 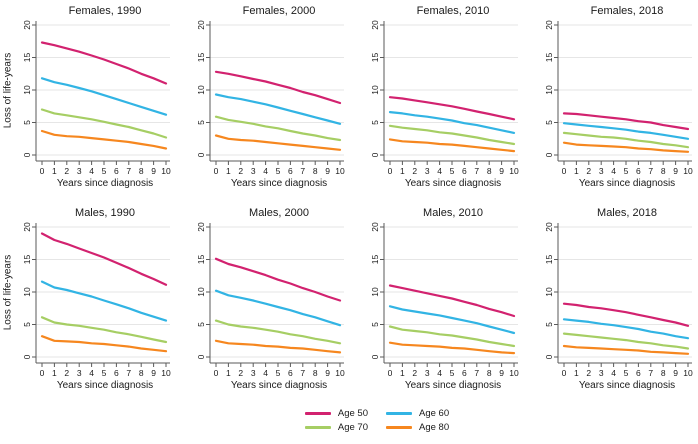 I want to click on legend: Age 50 Age 60 Age 70 Age 80, so click(x=349, y=420).